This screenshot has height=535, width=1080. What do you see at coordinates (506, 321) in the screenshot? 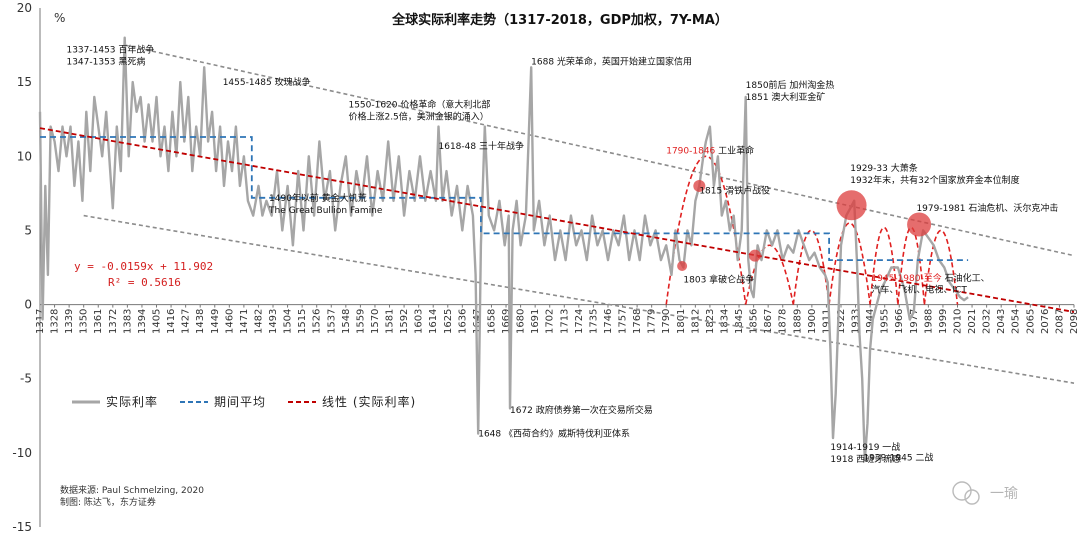
I see `x-tick-label: 1669` at bounding box center [506, 321].